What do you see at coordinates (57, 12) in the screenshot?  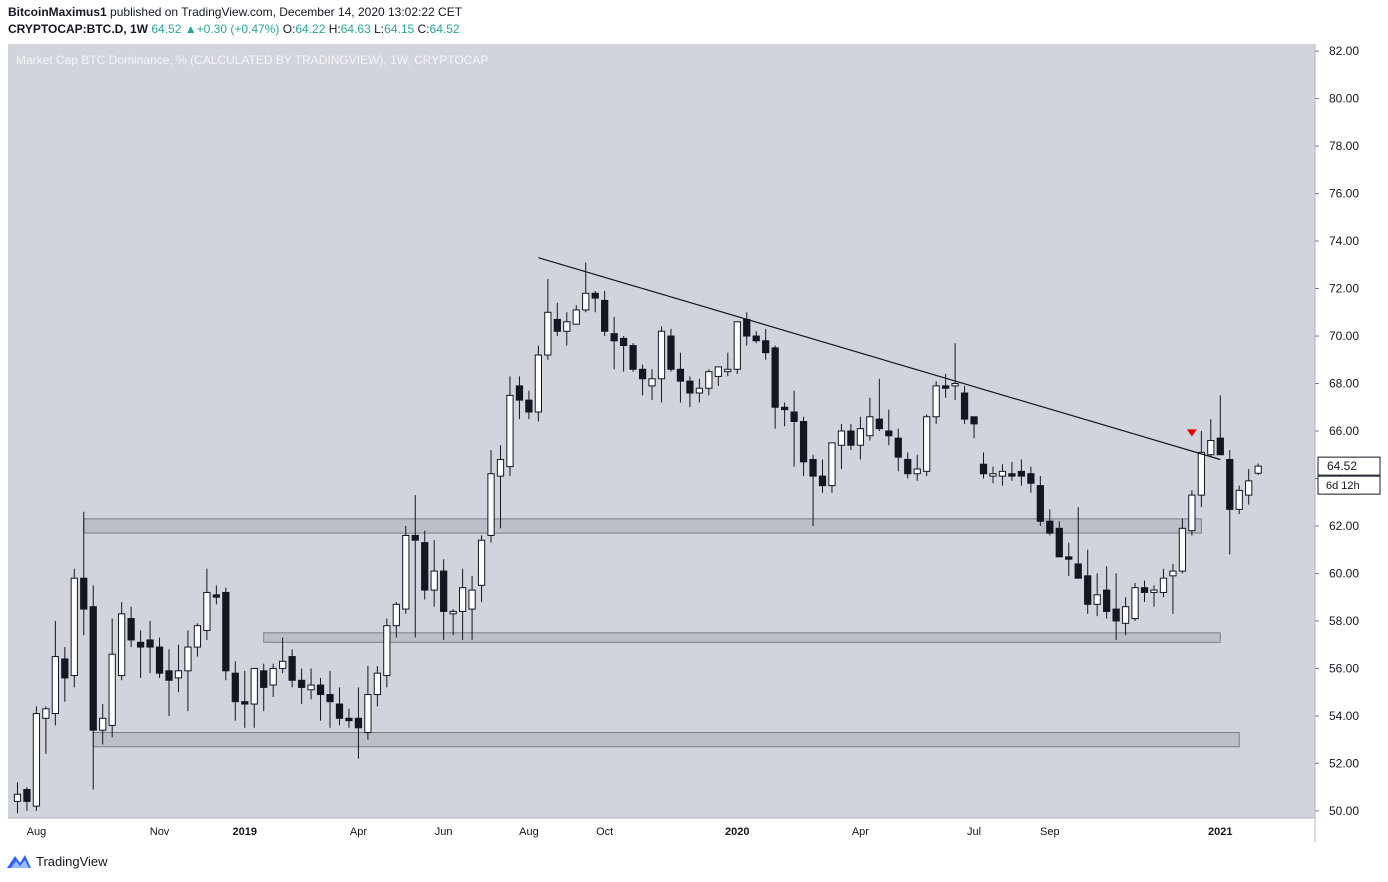 I see `publisher-name: BitcoinMaximus1` at bounding box center [57, 12].